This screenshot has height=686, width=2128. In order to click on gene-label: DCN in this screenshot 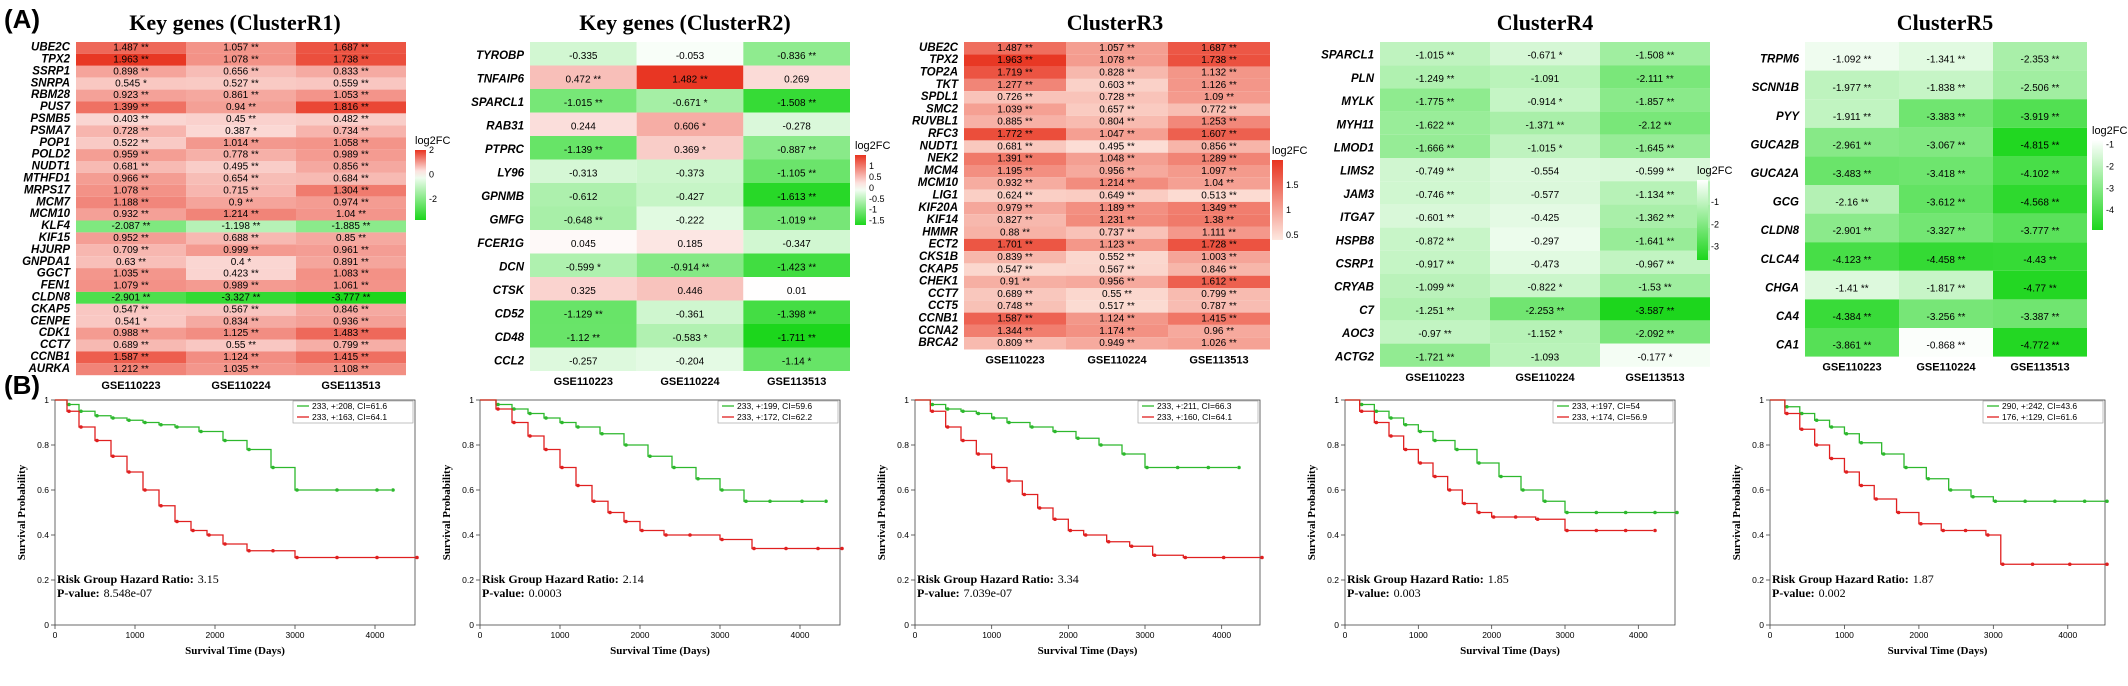, I will do `click(512, 267)`.